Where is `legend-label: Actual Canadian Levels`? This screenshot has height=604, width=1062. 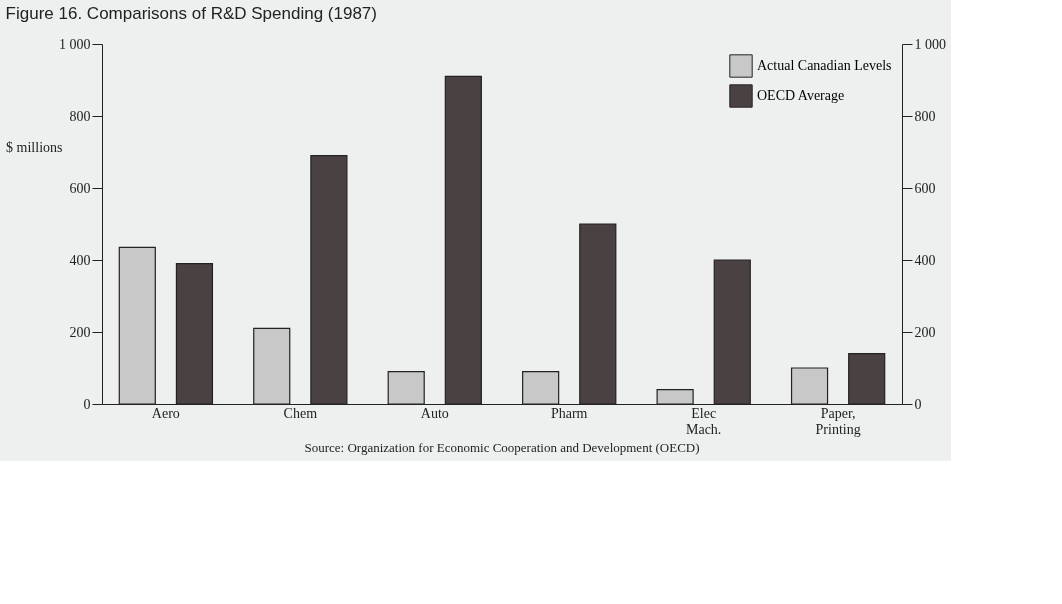 legend-label: Actual Canadian Levels is located at coordinates (824, 65).